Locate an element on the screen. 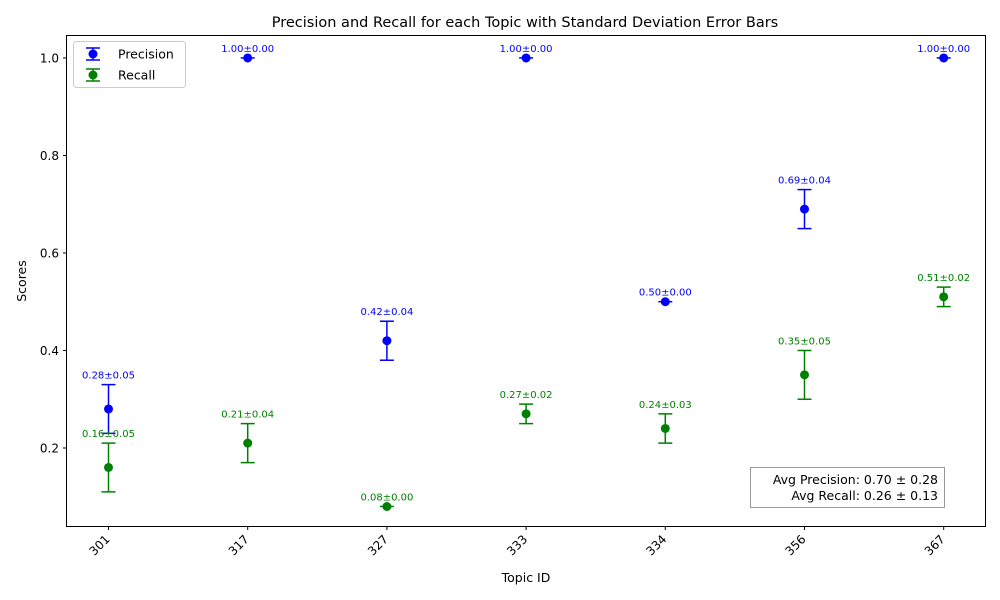  x-tick-label: 327 is located at coordinates (378, 545).